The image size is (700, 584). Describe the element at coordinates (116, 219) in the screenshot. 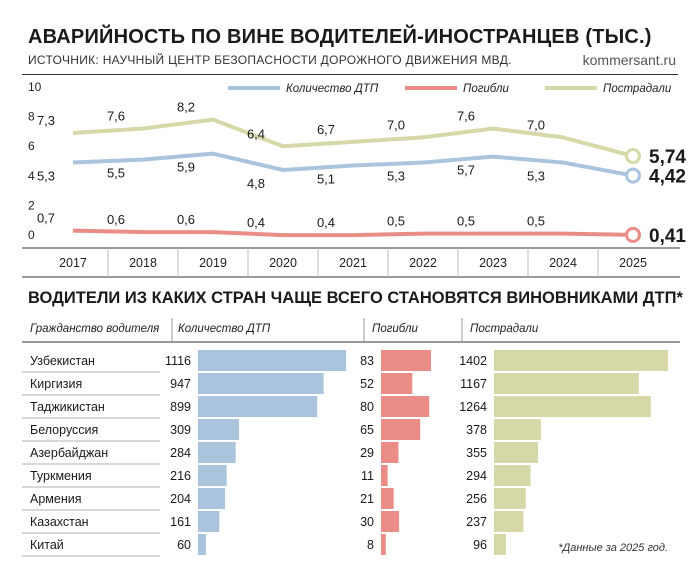

I see `data-label: 0,6` at that location.